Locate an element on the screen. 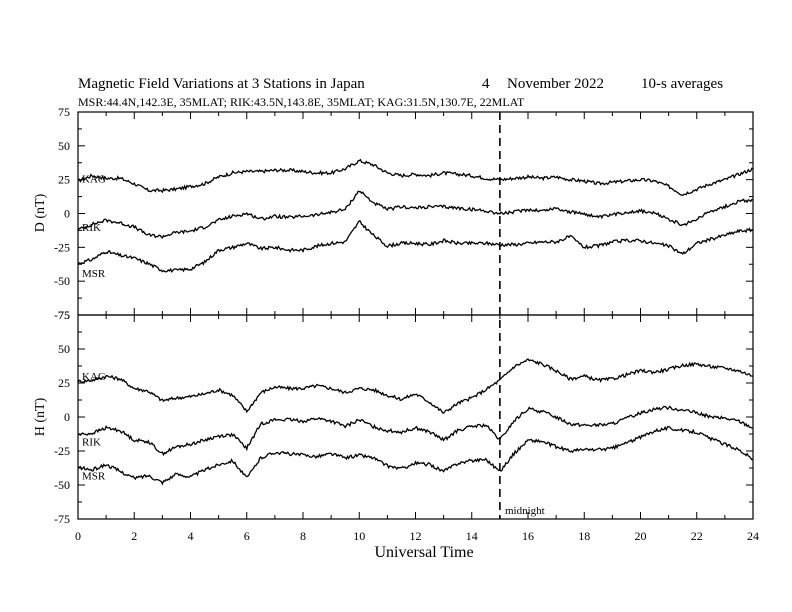 Image resolution: width=792 pixels, height=612 pixels. x-tick-label: 2 is located at coordinates (134, 536).